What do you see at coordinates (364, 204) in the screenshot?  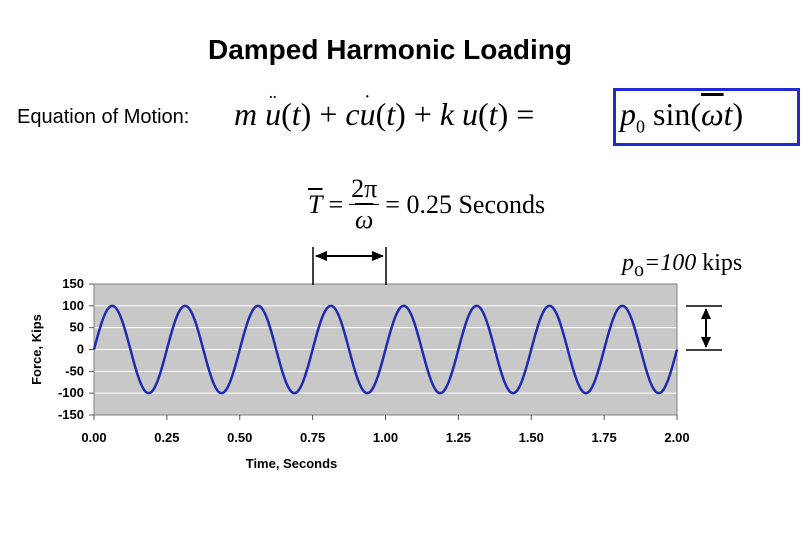 I see `period-fraction: 2π ω` at bounding box center [364, 204].